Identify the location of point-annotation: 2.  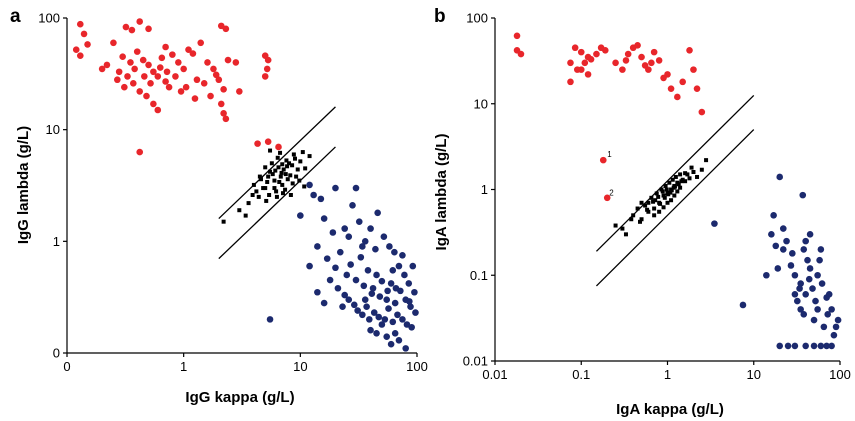
(611, 193).